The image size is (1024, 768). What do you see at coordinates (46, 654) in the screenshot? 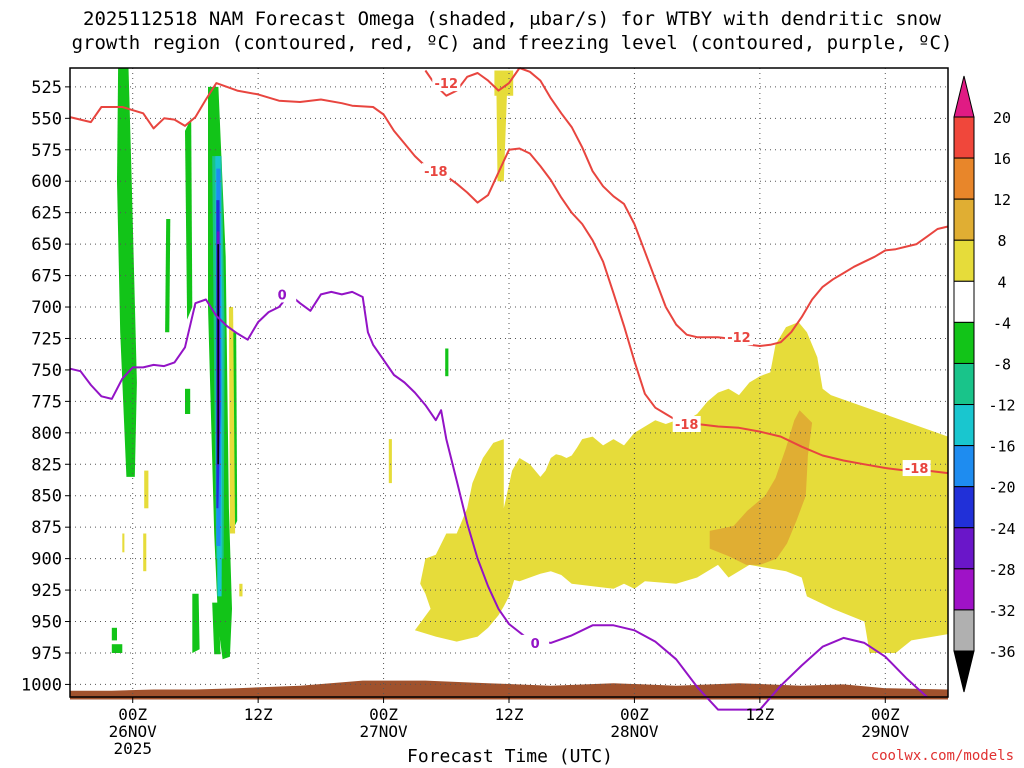
I see `y-tick-label: 975` at bounding box center [46, 654].